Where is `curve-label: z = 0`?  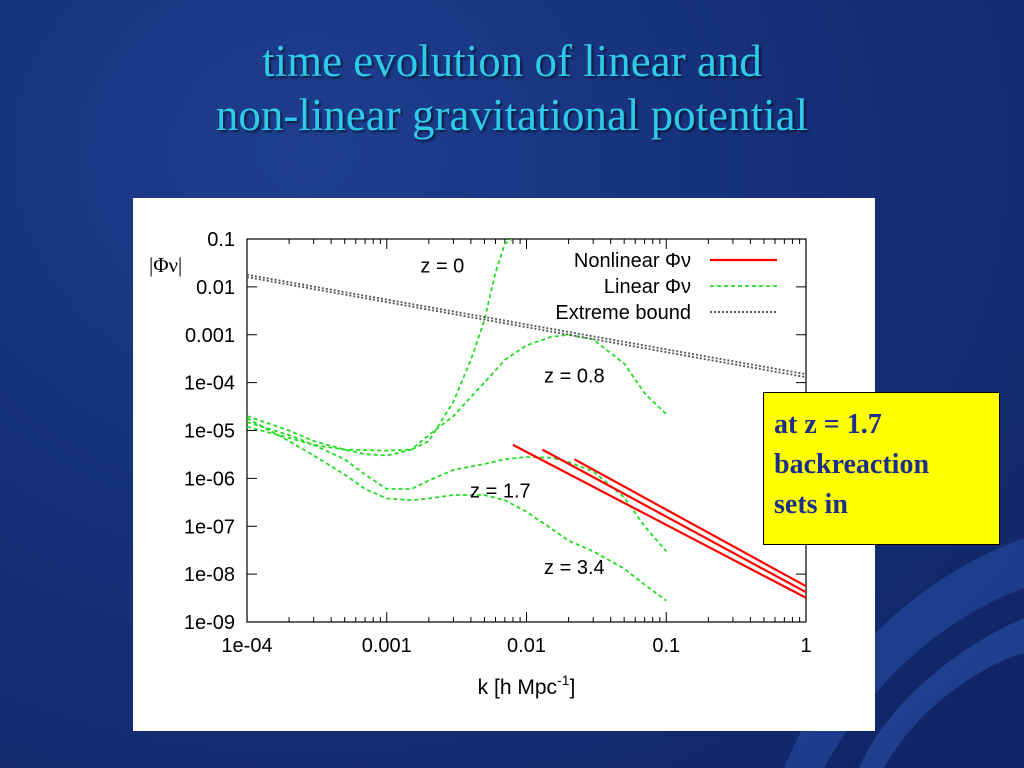 curve-label: z = 0 is located at coordinates (442, 266).